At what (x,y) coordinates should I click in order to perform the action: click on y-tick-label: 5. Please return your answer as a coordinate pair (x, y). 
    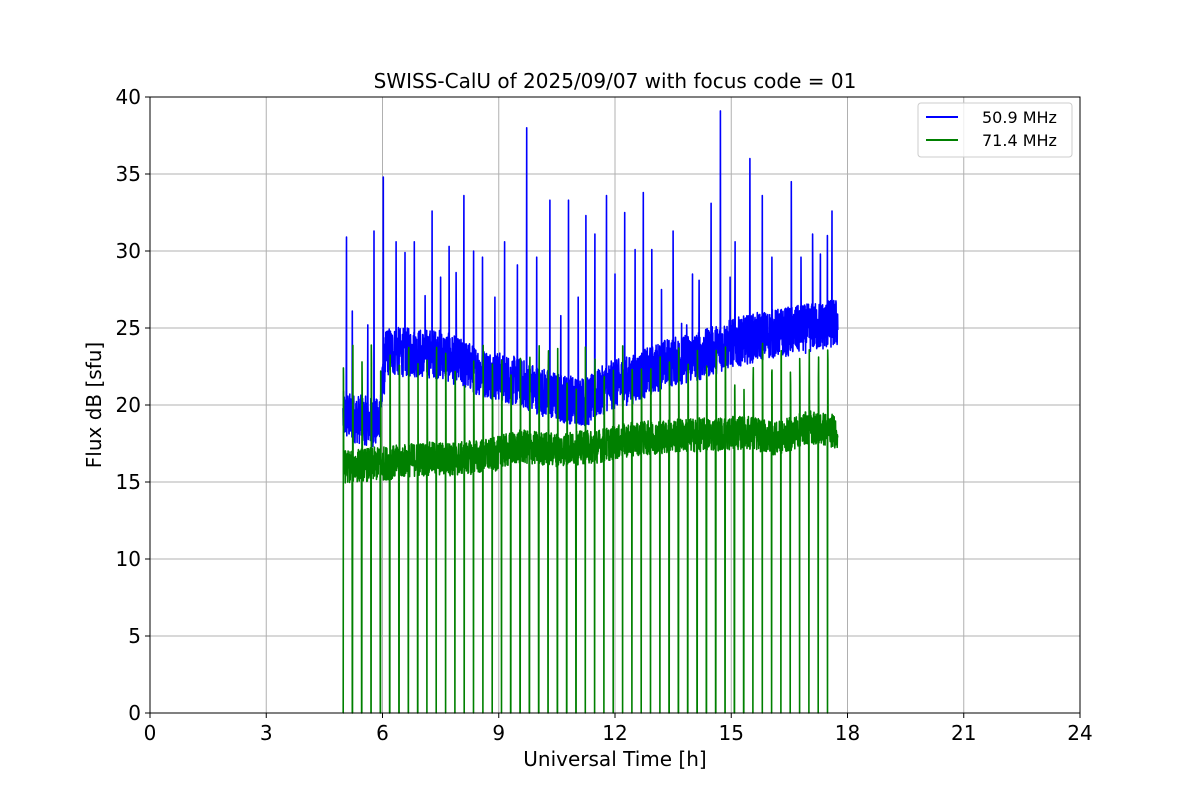
    Looking at the image, I should click on (134, 636).